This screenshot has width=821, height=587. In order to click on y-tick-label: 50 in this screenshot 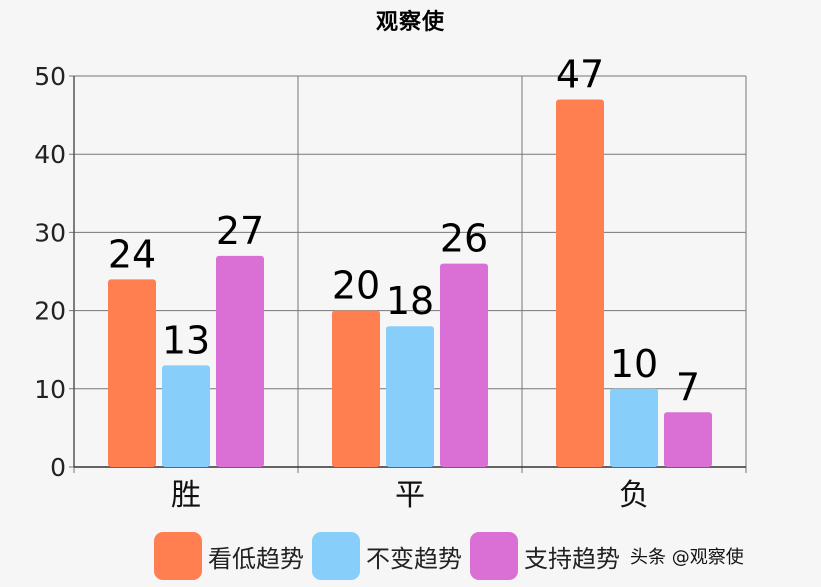, I will do `click(50, 76)`.